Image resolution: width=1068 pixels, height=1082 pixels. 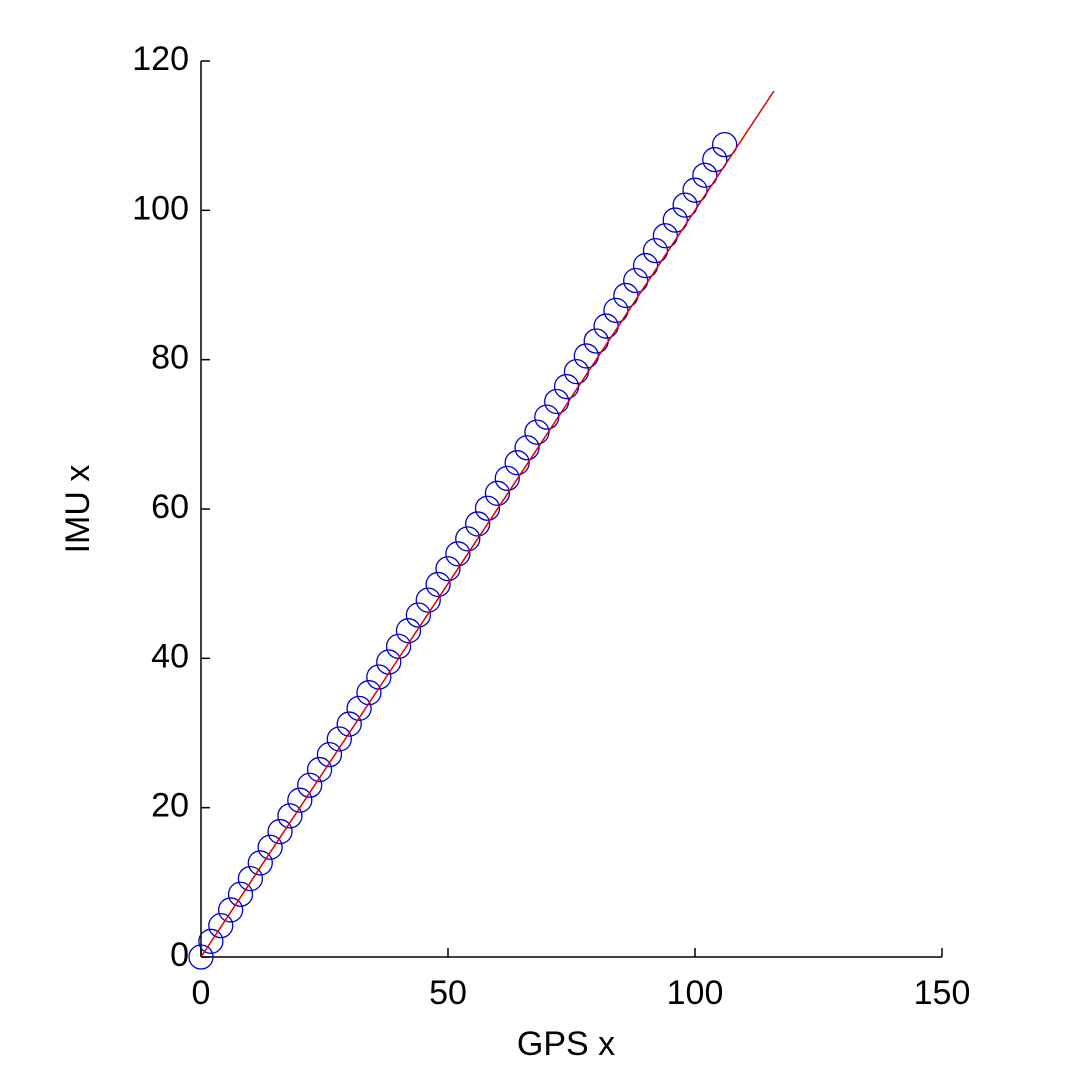 I want to click on y-tick-label: 60, so click(x=170, y=507).